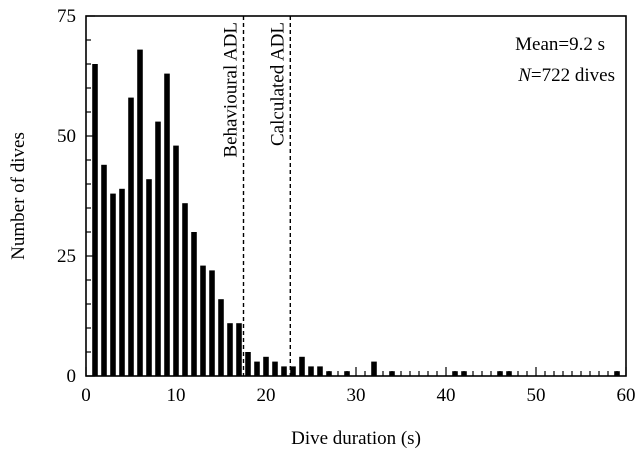 This screenshot has width=639, height=450. I want to click on bar-3s, so click(113, 284).